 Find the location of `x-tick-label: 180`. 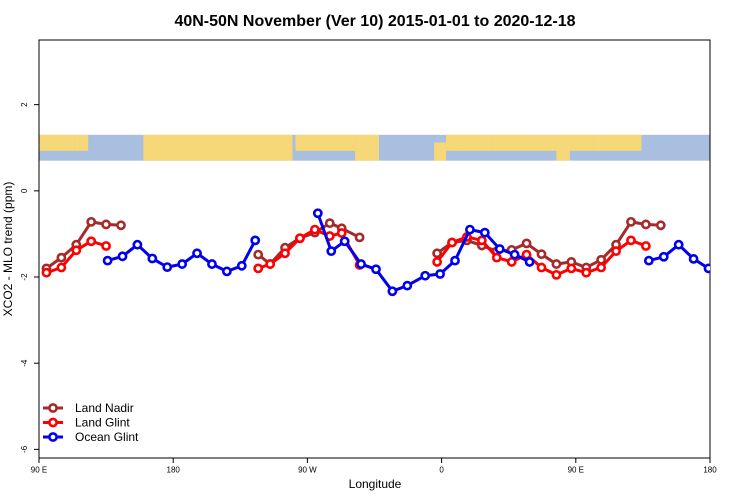

x-tick-label: 180 is located at coordinates (710, 470).